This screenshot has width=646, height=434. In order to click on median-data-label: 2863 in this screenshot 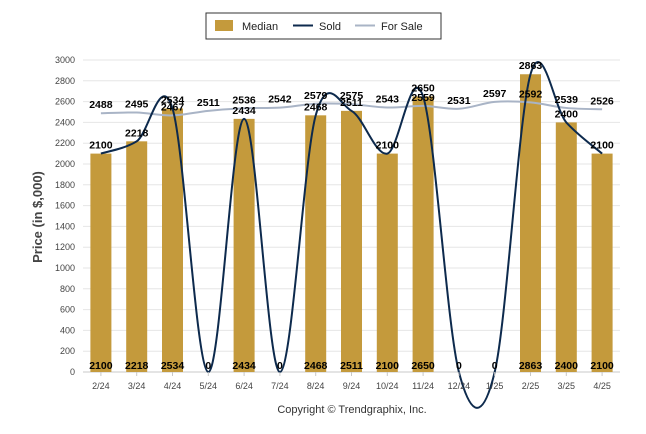, I will do `click(531, 366)`.